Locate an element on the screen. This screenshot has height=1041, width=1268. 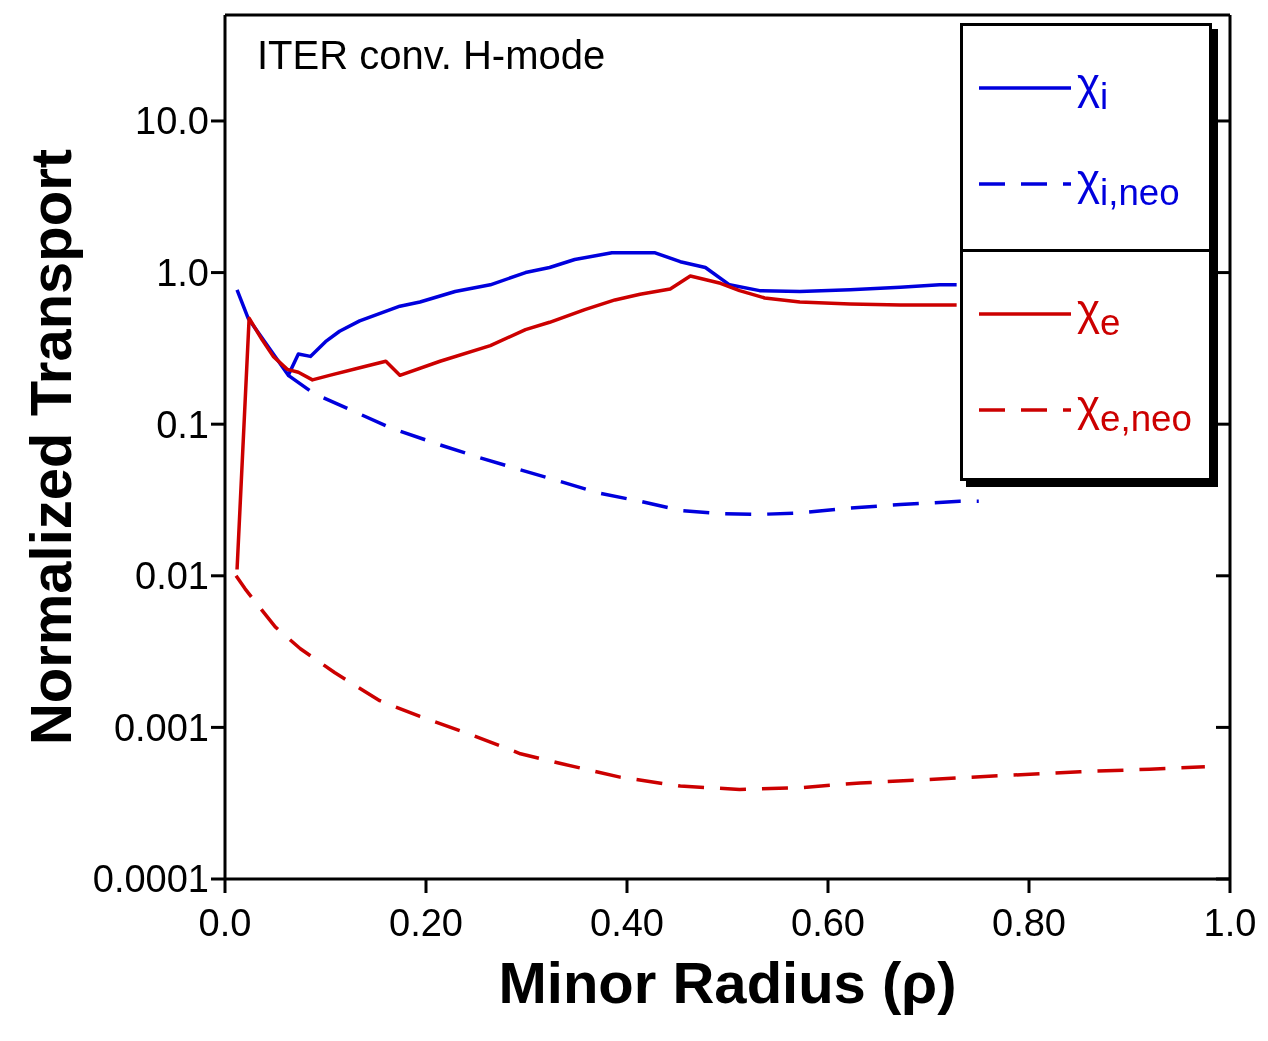
y-tick-label: 0.01 is located at coordinates (172, 576).